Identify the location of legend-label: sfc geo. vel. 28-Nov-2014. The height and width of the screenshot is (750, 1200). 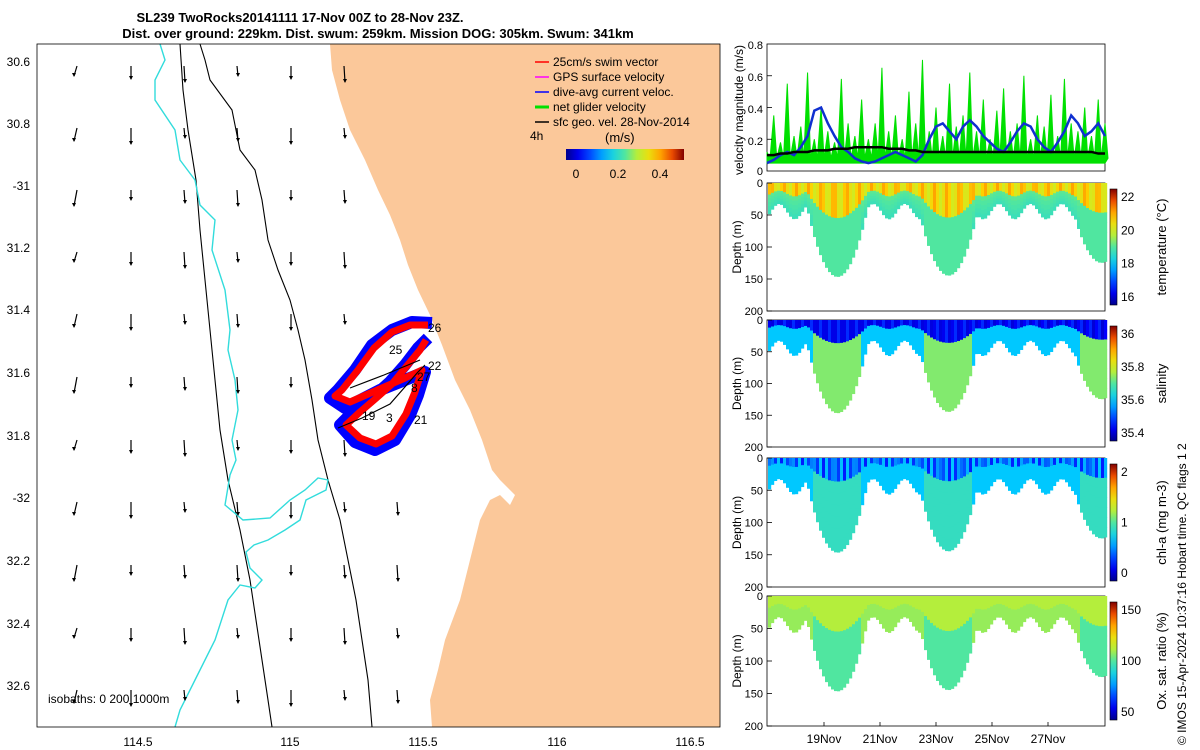
(621, 122).